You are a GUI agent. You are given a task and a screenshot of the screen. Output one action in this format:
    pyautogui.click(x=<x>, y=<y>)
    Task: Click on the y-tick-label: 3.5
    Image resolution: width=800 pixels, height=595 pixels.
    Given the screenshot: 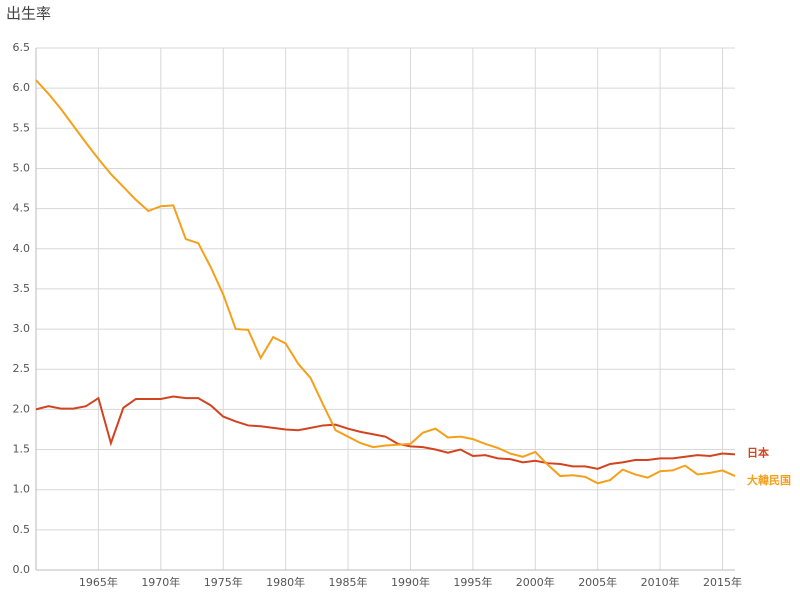 What is the action you would take?
    pyautogui.click(x=22, y=288)
    